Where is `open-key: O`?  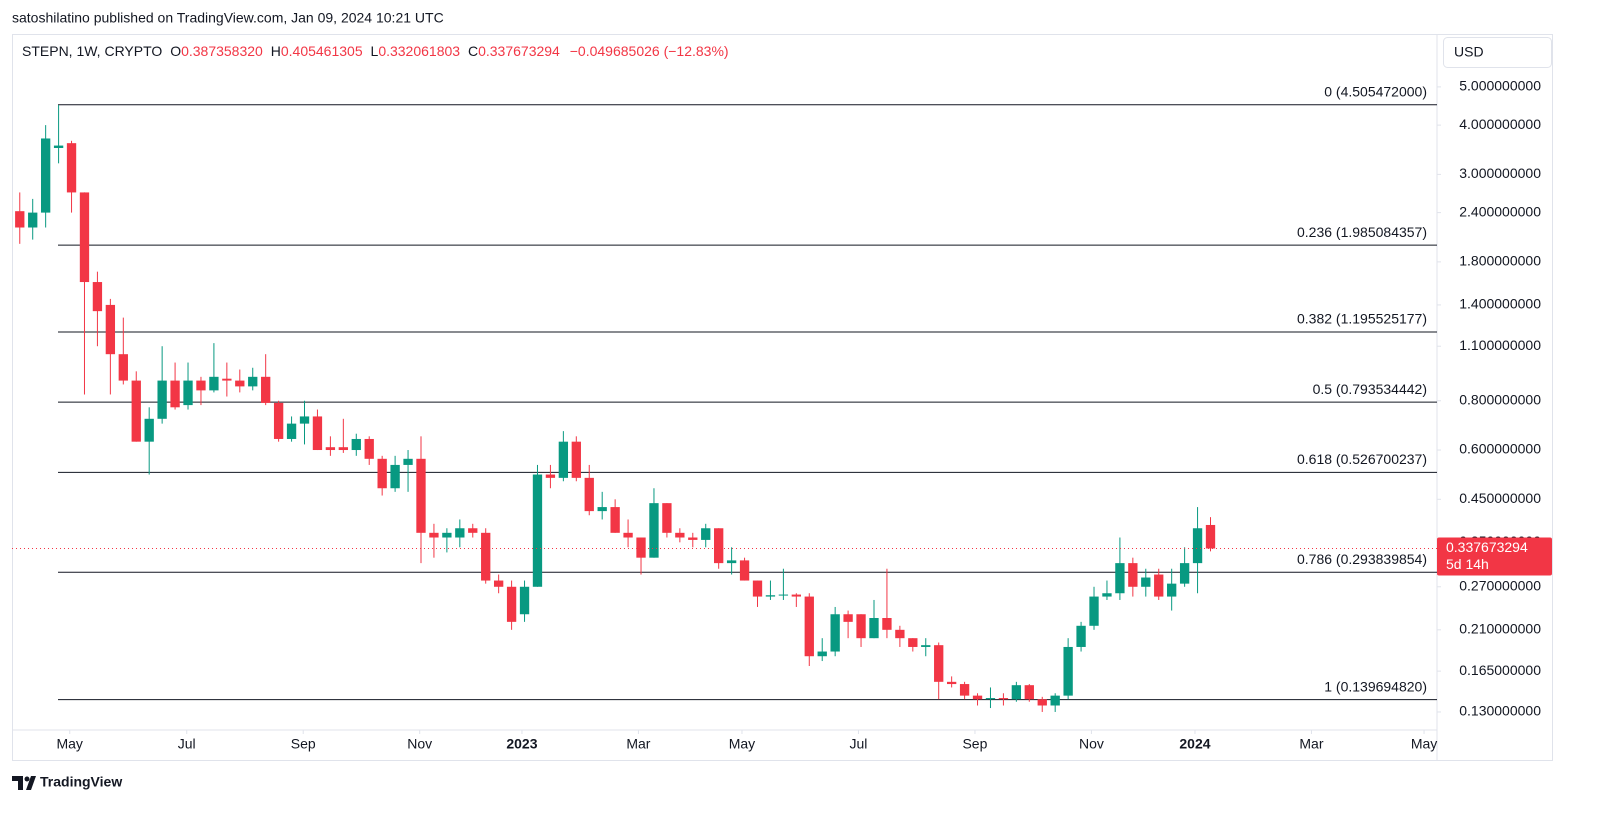 open-key: O is located at coordinates (175, 51).